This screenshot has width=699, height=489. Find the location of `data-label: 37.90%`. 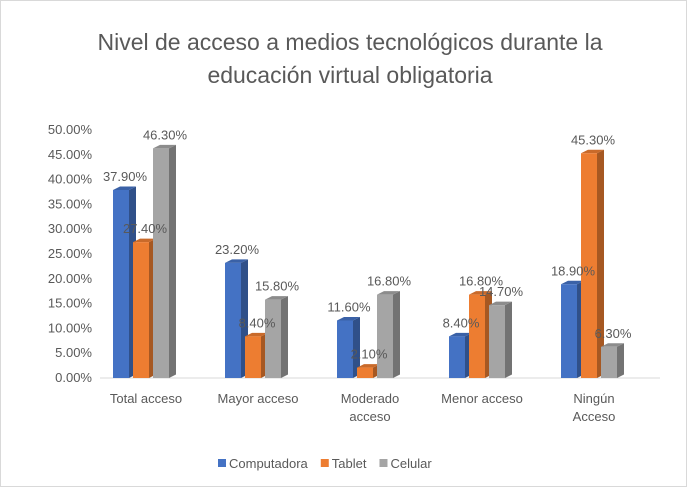

data-label: 37.90% is located at coordinates (125, 176).